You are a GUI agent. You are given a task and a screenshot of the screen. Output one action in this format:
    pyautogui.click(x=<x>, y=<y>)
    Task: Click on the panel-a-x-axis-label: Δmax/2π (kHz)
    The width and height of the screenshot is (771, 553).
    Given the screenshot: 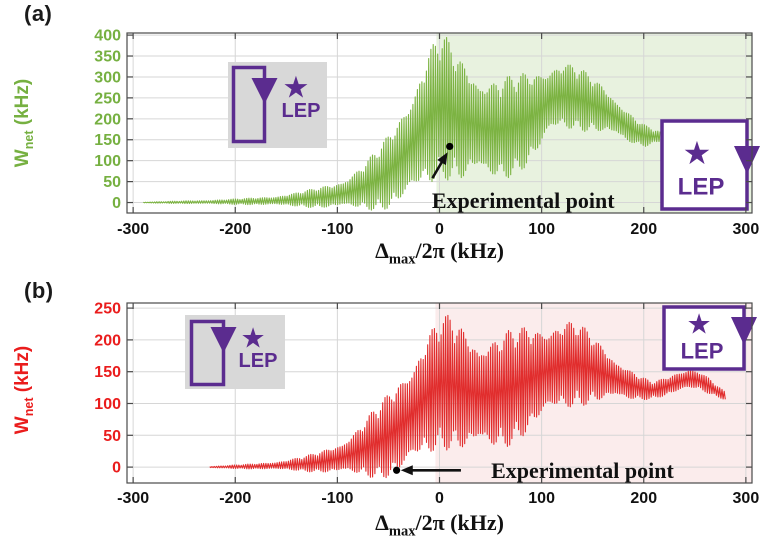 What is the action you would take?
    pyautogui.click(x=439, y=253)
    